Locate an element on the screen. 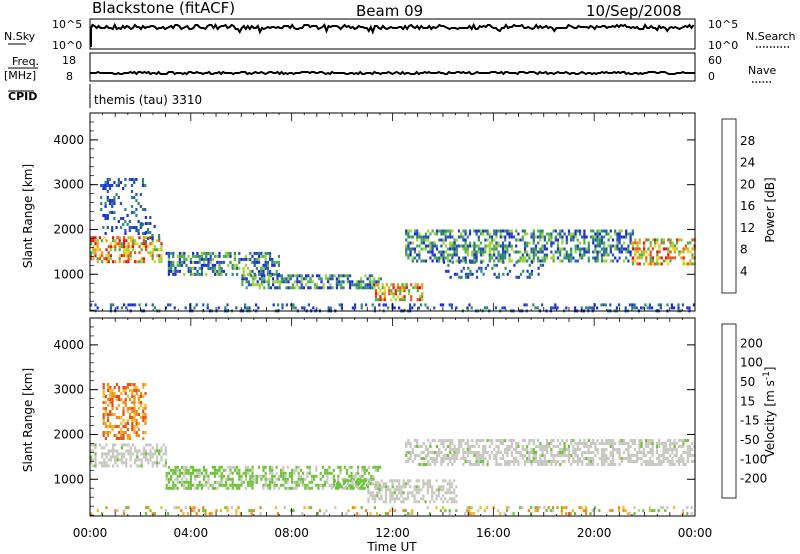  nsky-frame is located at coordinates (392, 34).